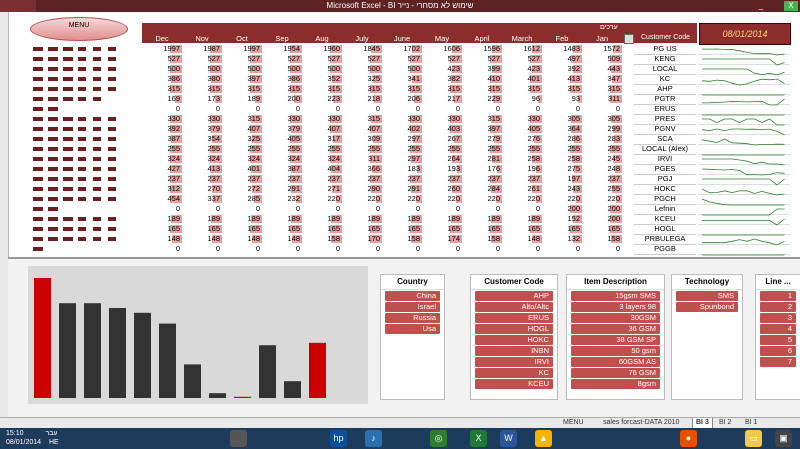  Describe the element at coordinates (162, 49) in the screenshot. I see `value-cell: 1997` at that location.